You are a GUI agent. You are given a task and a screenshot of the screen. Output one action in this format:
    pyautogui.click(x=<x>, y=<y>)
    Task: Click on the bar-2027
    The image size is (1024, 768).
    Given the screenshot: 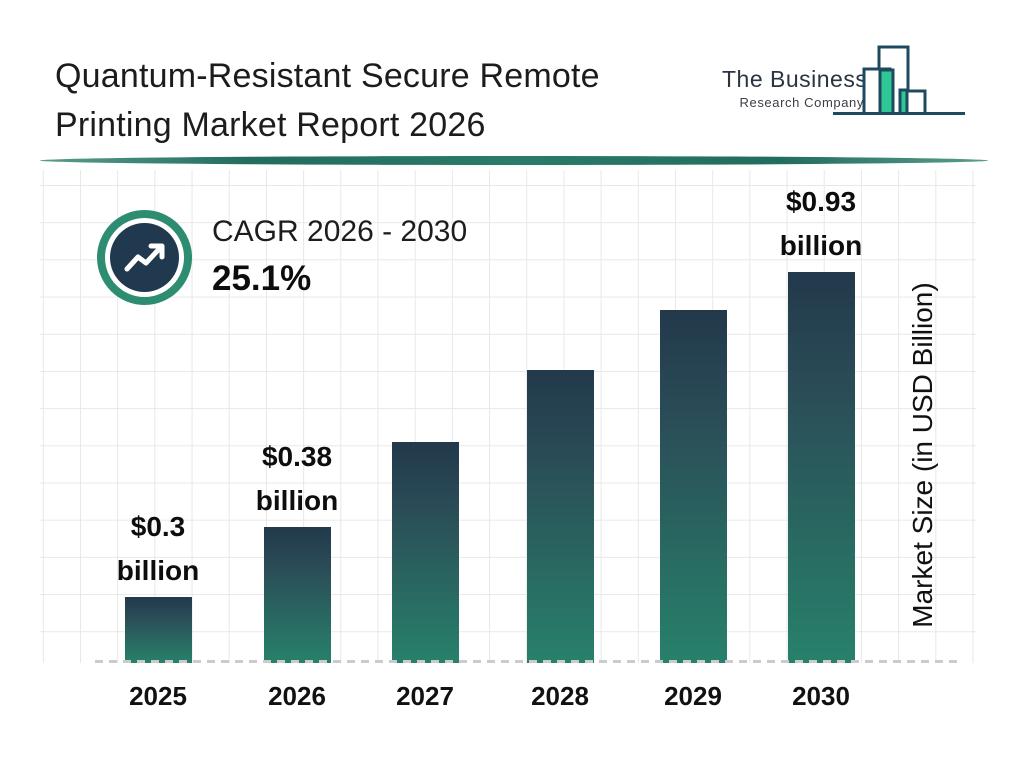 What is the action you would take?
    pyautogui.click(x=425, y=552)
    